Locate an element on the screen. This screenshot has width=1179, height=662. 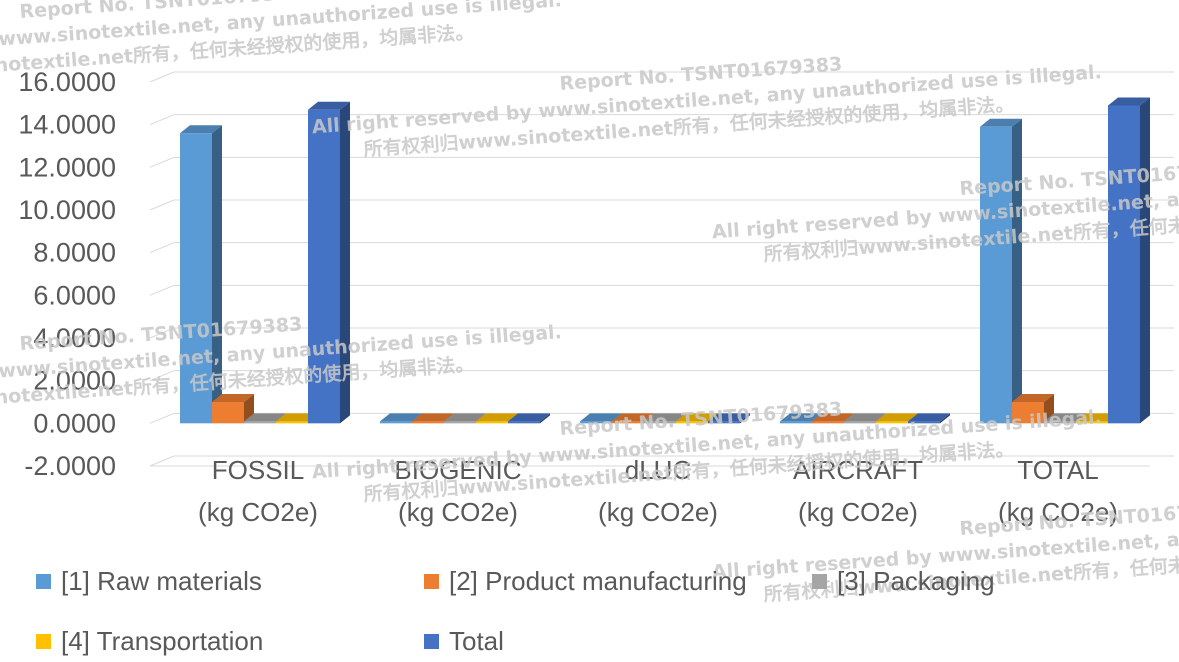
y-tick-label: 16.0000 is located at coordinates (67, 82).